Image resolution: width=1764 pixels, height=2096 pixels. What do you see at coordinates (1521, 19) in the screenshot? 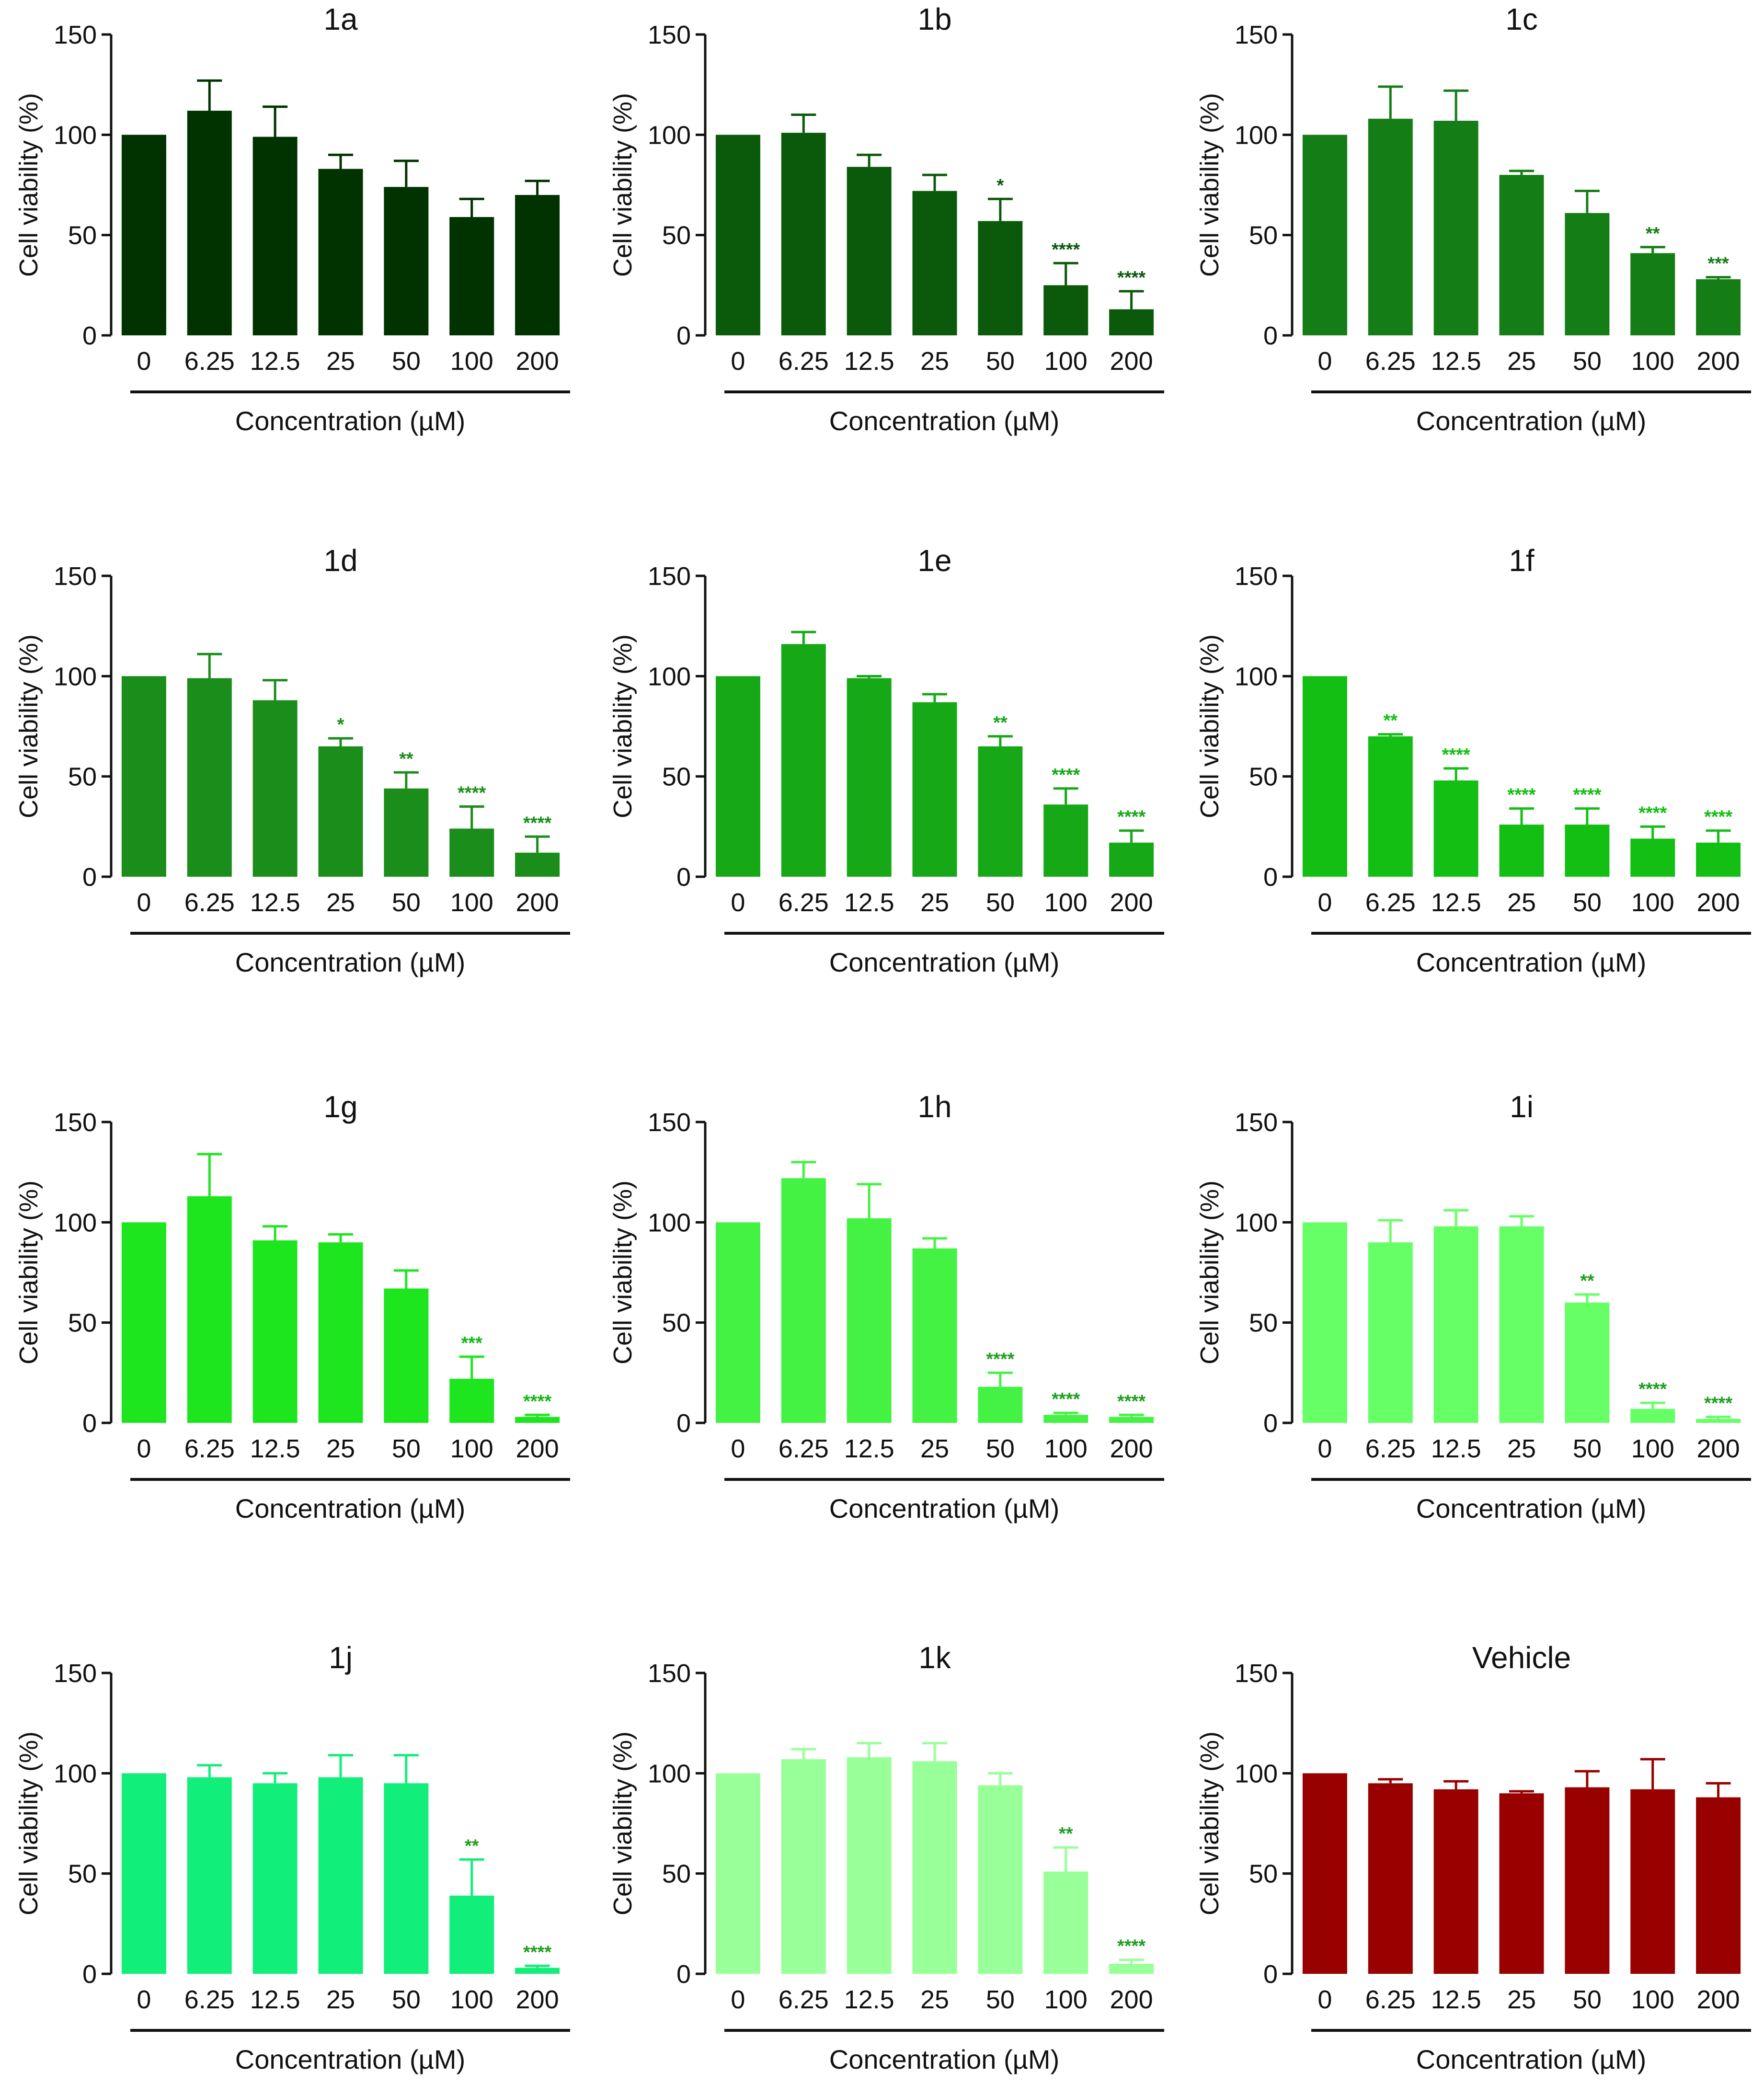
I see `chart-title: 1c` at bounding box center [1521, 19].